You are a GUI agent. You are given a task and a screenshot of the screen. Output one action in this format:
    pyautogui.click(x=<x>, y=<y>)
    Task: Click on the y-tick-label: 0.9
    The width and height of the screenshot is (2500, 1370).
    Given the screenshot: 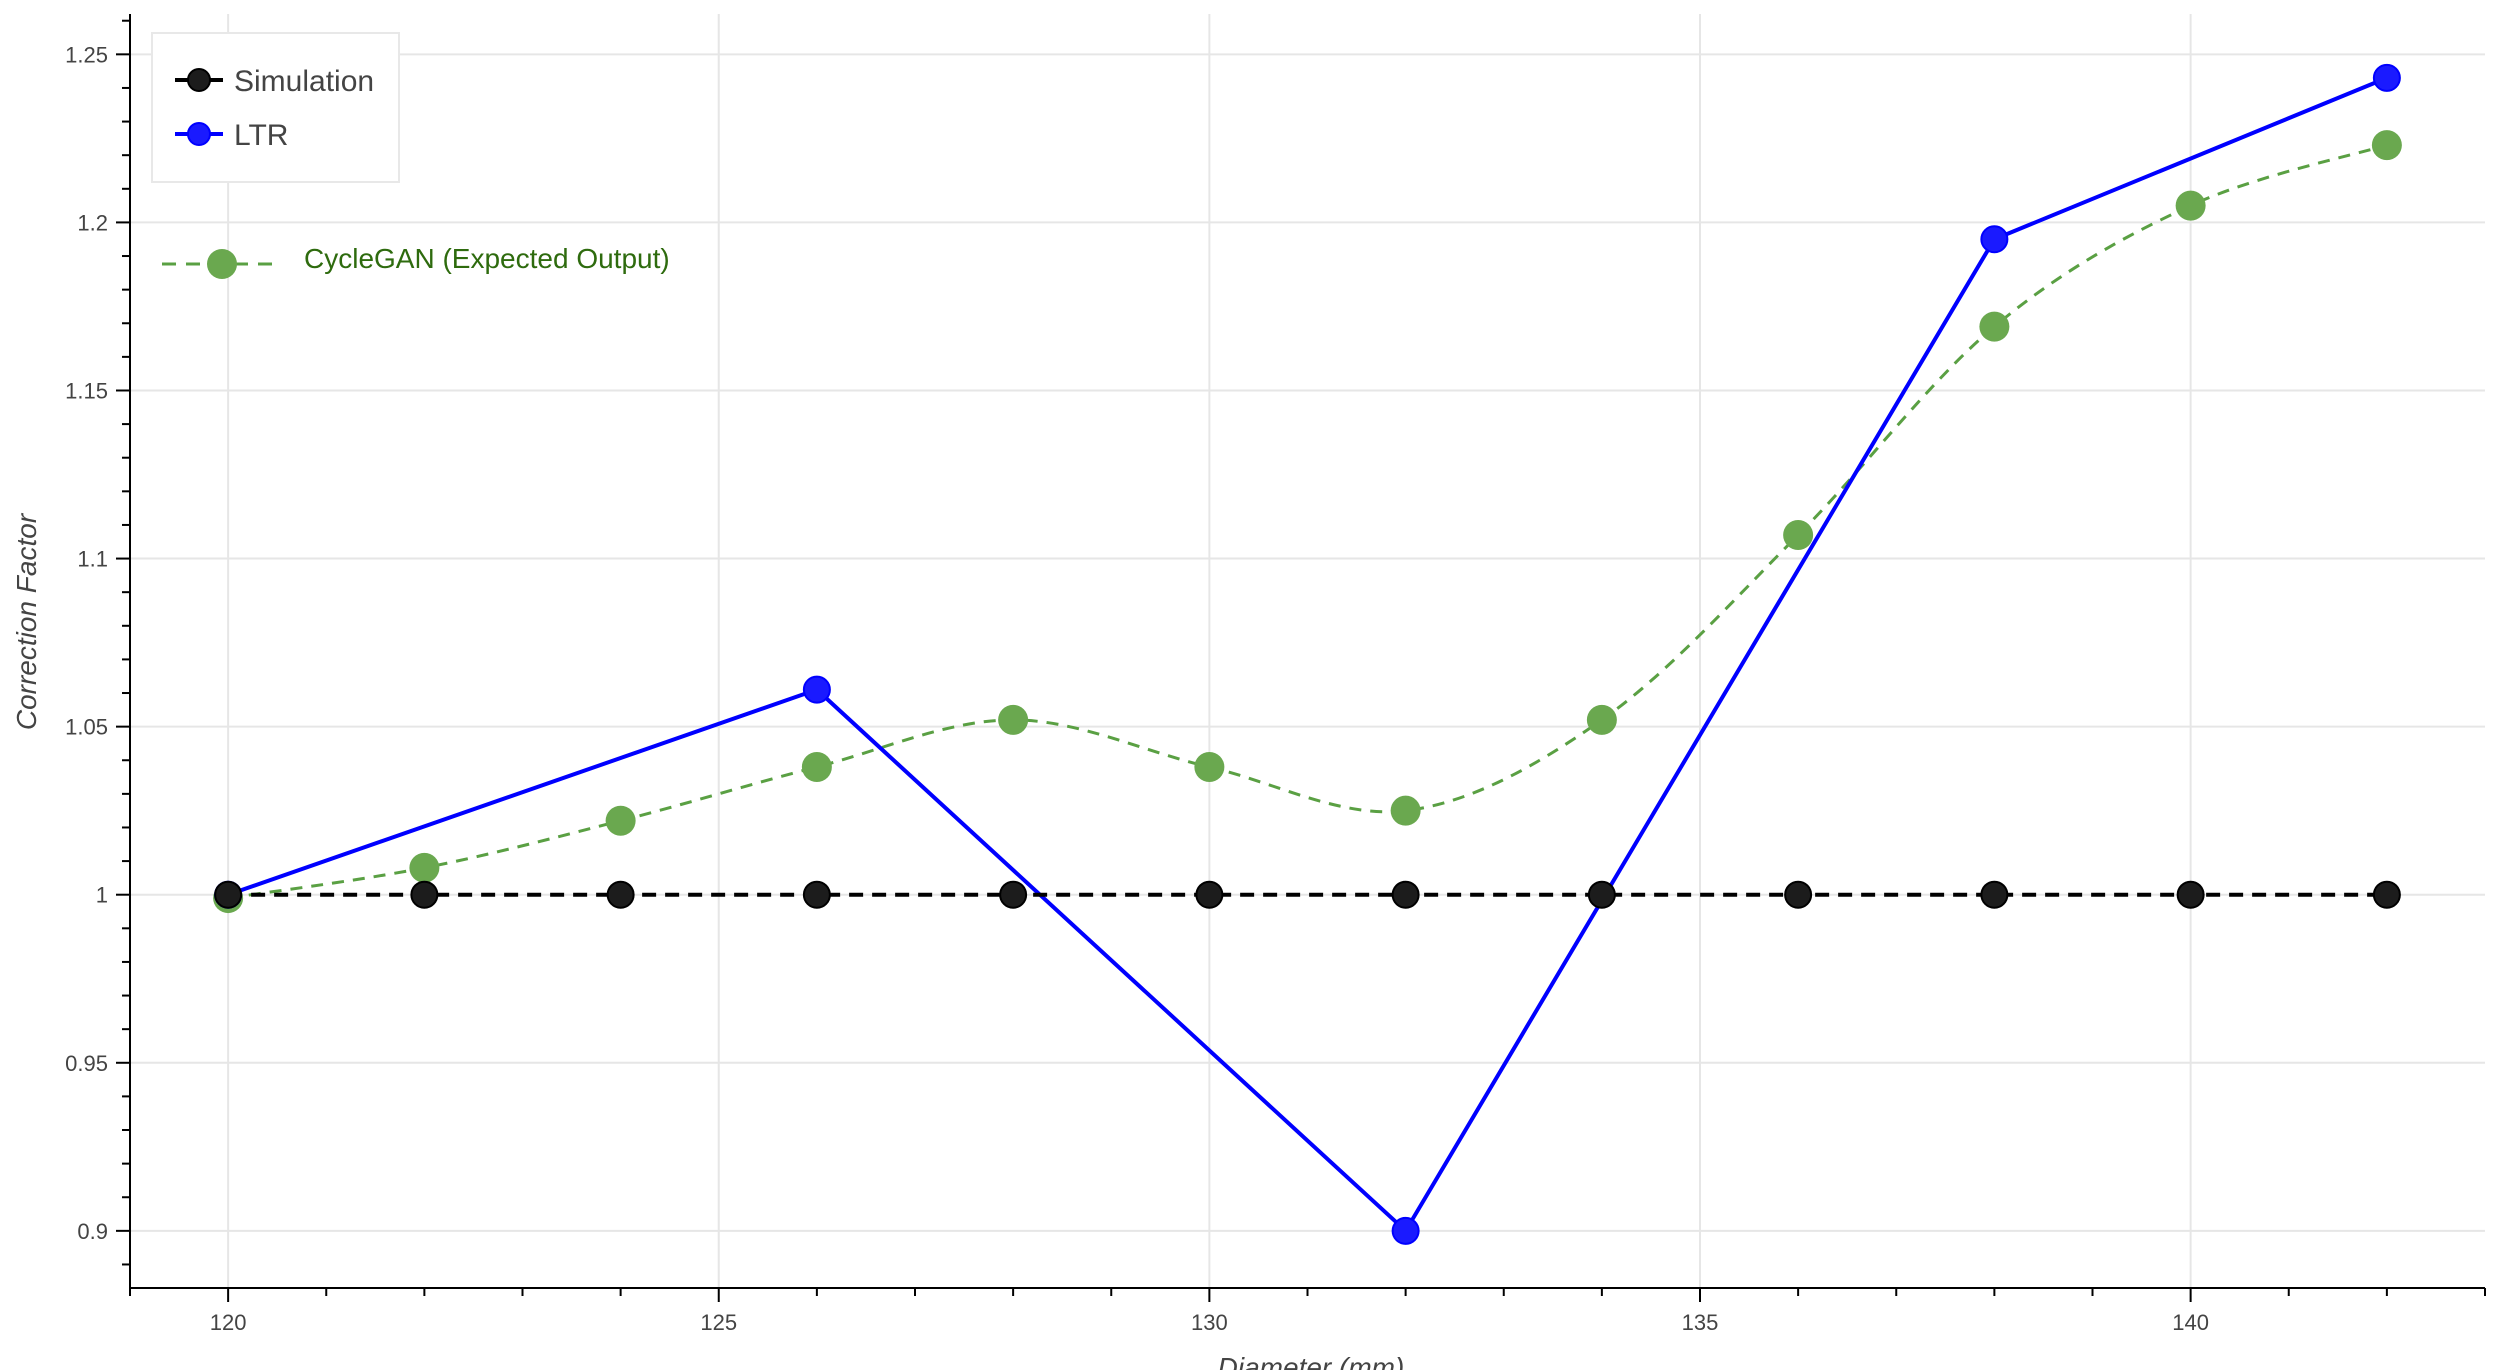 What is the action you would take?
    pyautogui.click(x=92, y=1231)
    